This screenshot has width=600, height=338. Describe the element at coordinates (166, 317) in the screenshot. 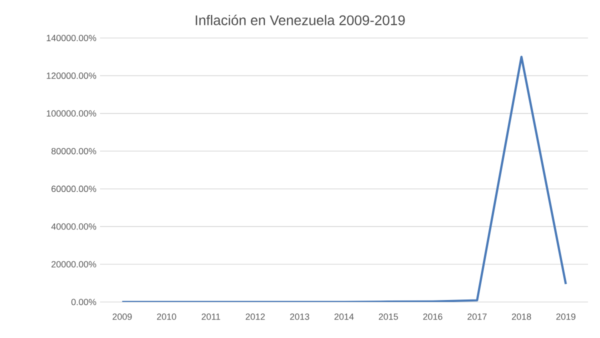

I see `x-tick-label: 2010` at that location.